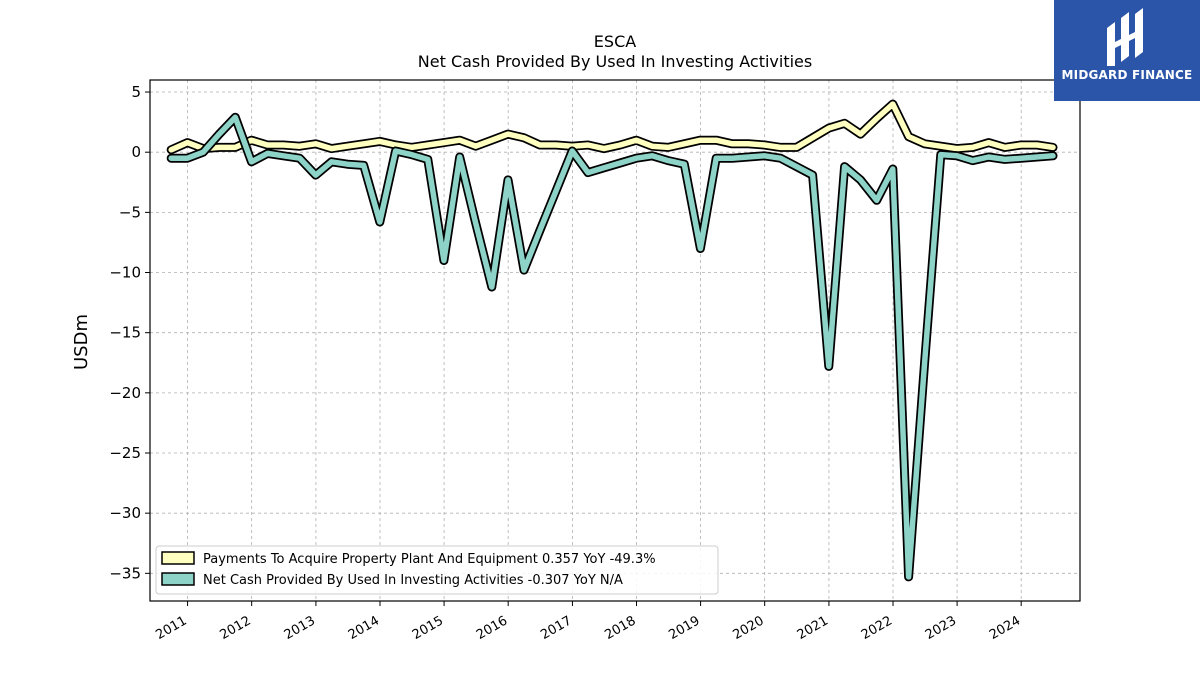 Image resolution: width=1200 pixels, height=675 pixels. Describe the element at coordinates (178, 558) in the screenshot. I see `legend-swatch-payments` at that location.